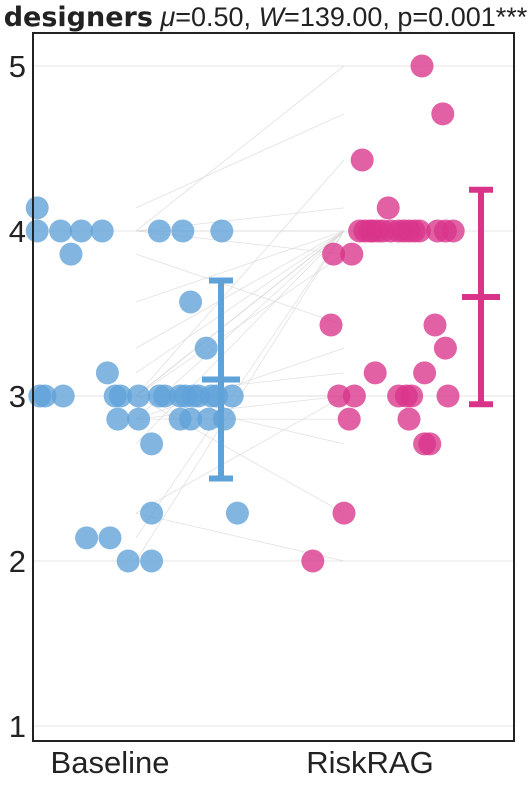  What do you see at coordinates (369, 762) in the screenshot?
I see `x-tick-label: RiskRAG` at bounding box center [369, 762].